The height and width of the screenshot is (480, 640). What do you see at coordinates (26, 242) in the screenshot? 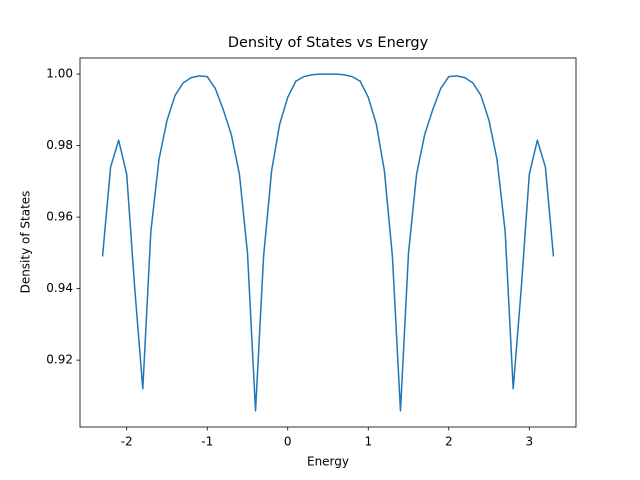
I see `y-axis-label: Density of States` at bounding box center [26, 242].